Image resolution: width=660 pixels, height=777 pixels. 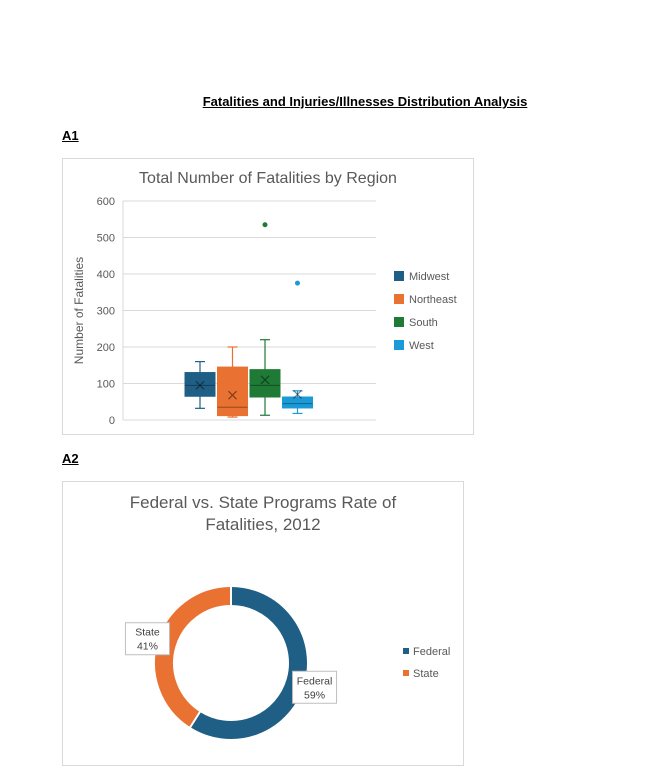 I want to click on slice-separator, so click(x=195, y=719).